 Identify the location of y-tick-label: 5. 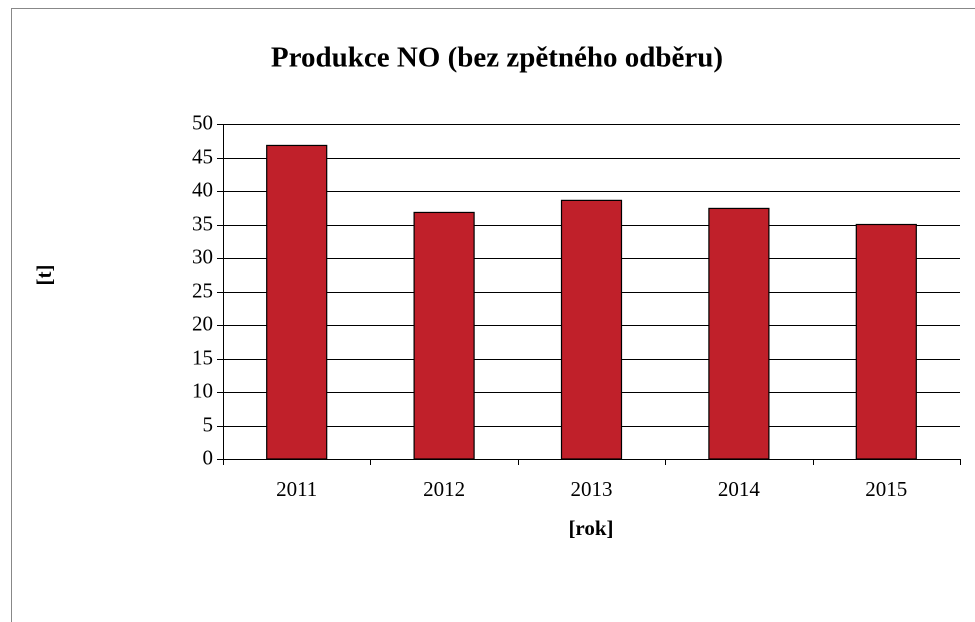
(208, 424).